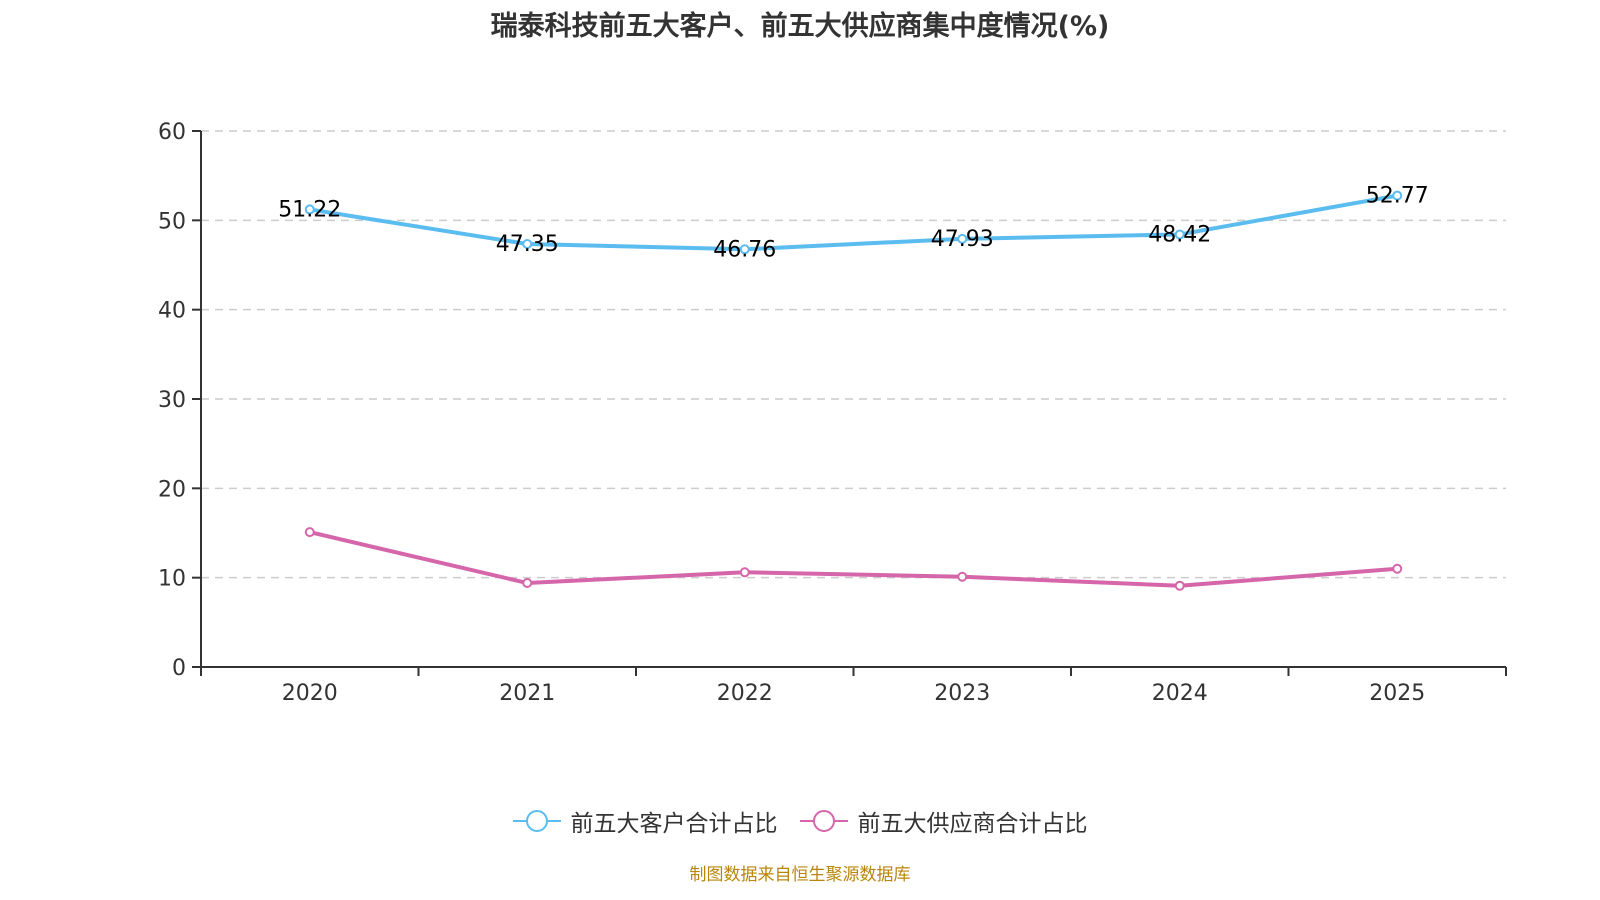 This screenshot has height=900, width=1600. Describe the element at coordinates (972, 824) in the screenshot. I see `legend-label-suppliers: 前五大供应商合计占比` at that location.